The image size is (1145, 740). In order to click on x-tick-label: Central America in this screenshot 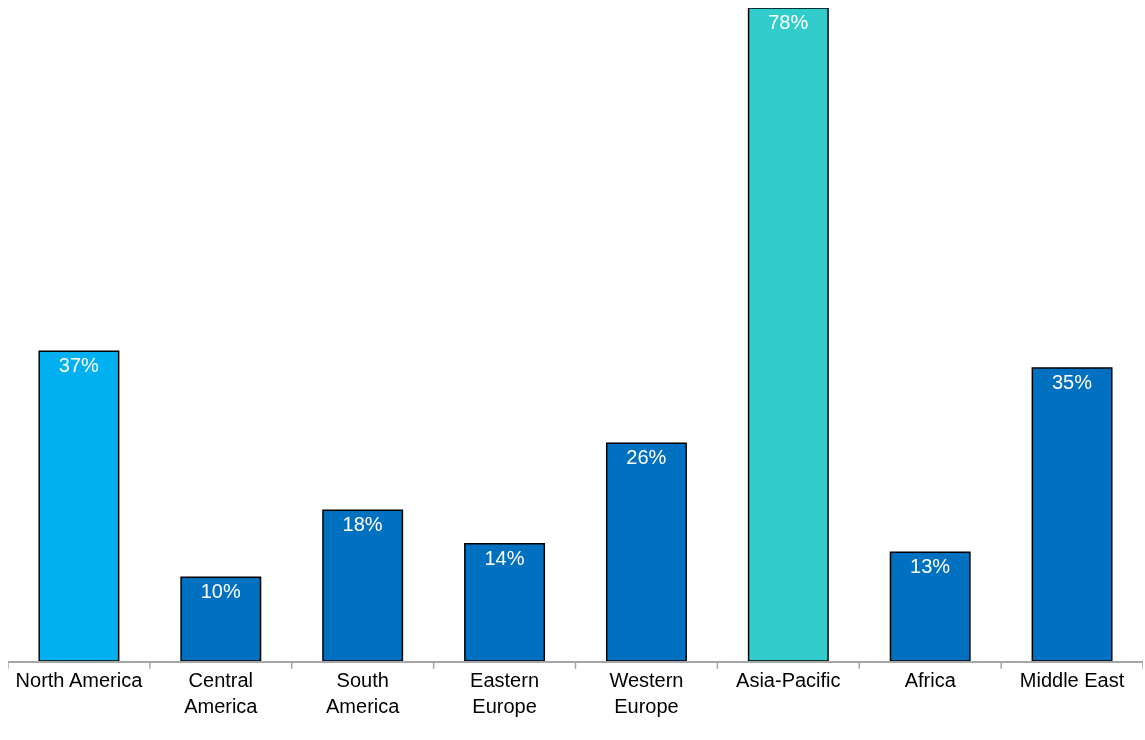, I will do `click(221, 692)`.